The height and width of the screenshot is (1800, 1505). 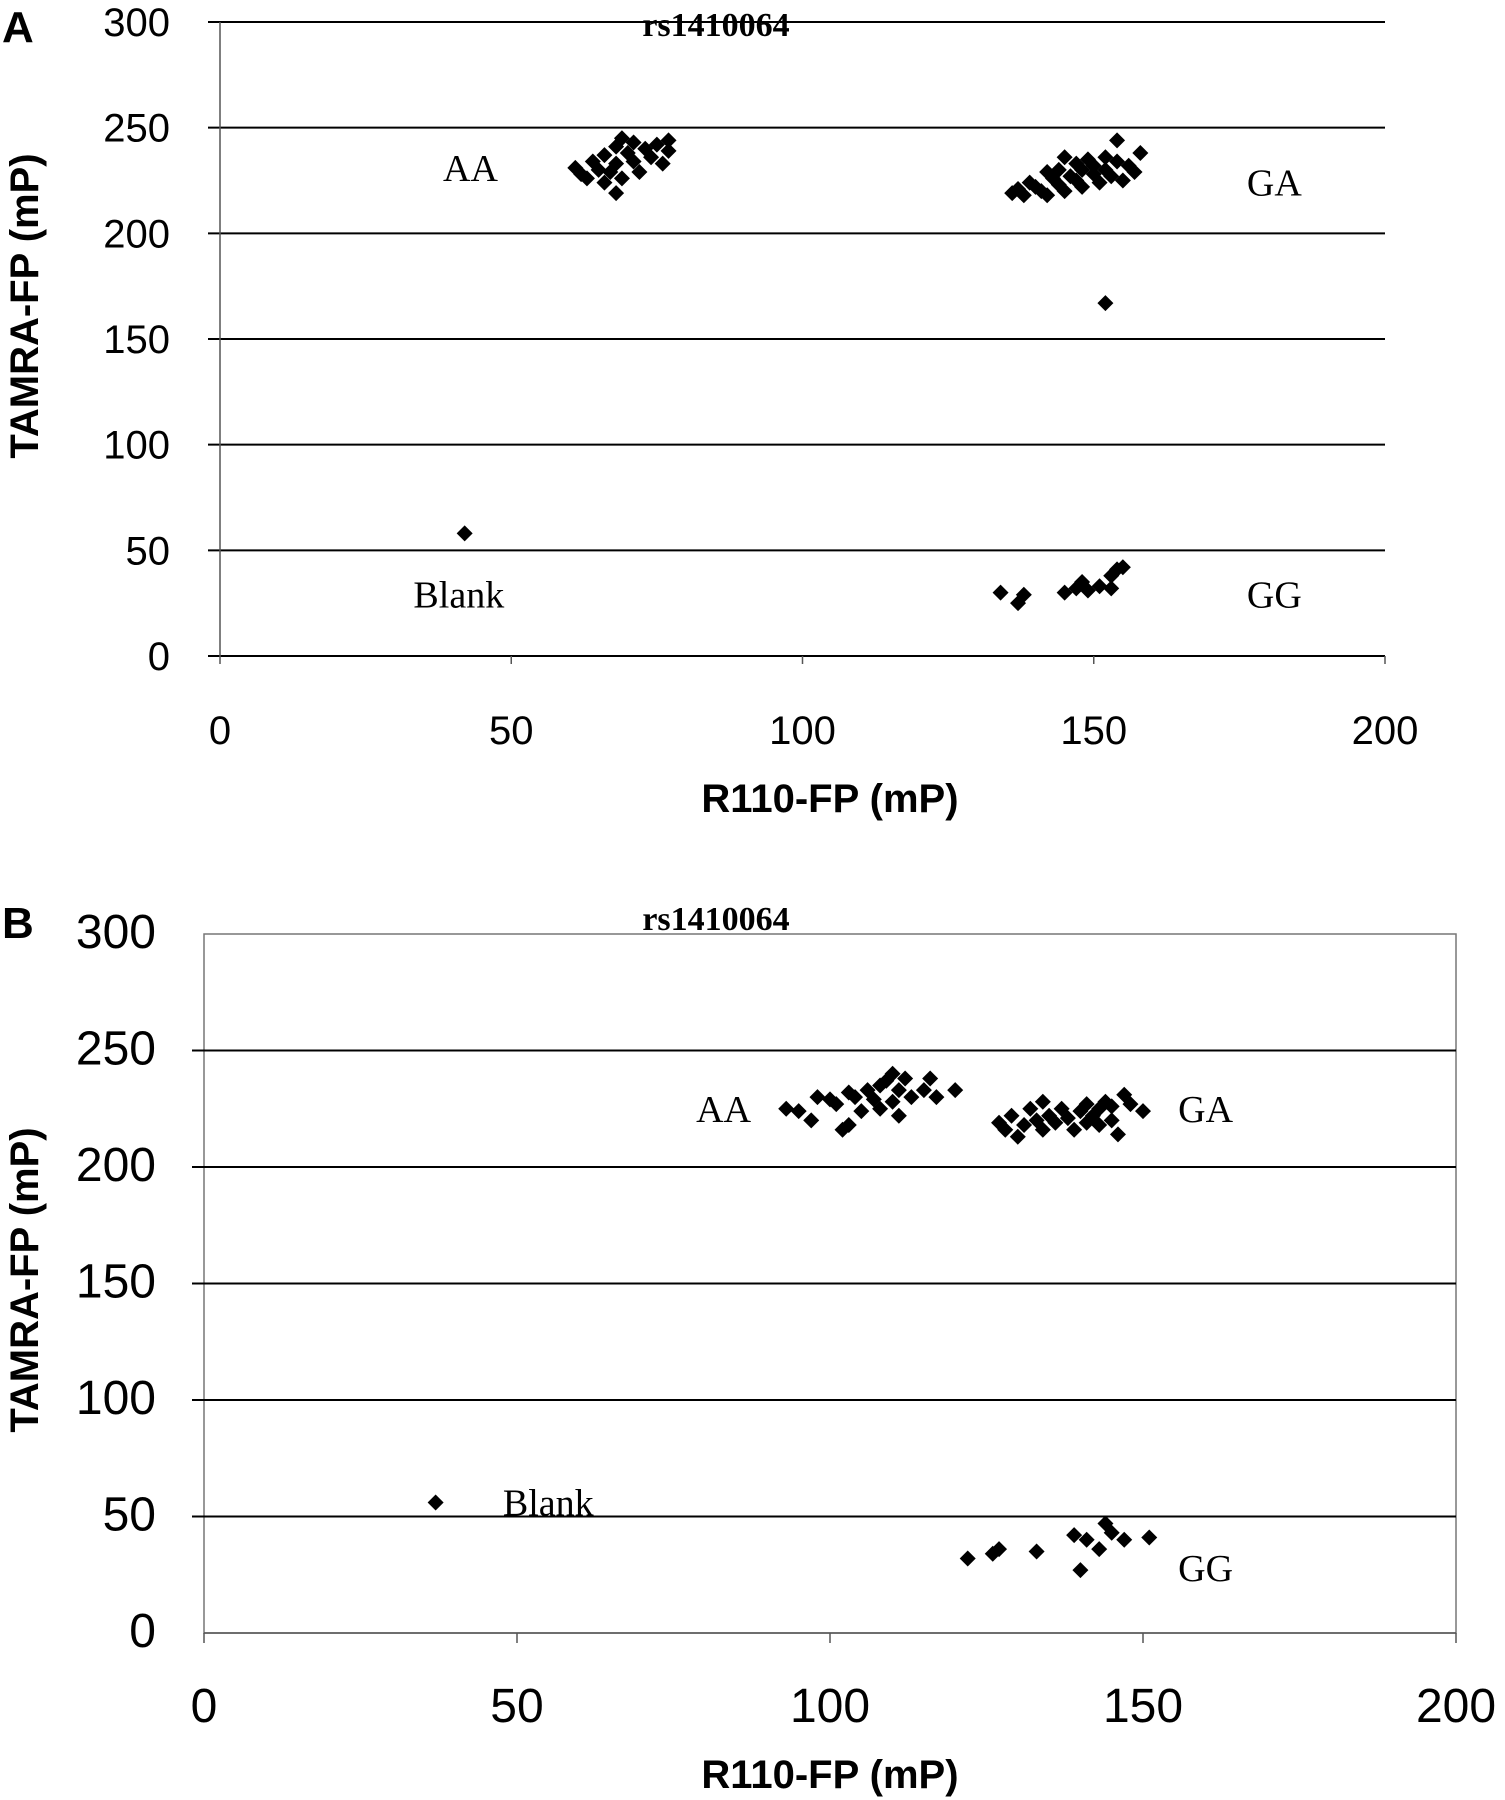 What do you see at coordinates (159, 657) in the screenshot?
I see `y-tick-label: 0` at bounding box center [159, 657].